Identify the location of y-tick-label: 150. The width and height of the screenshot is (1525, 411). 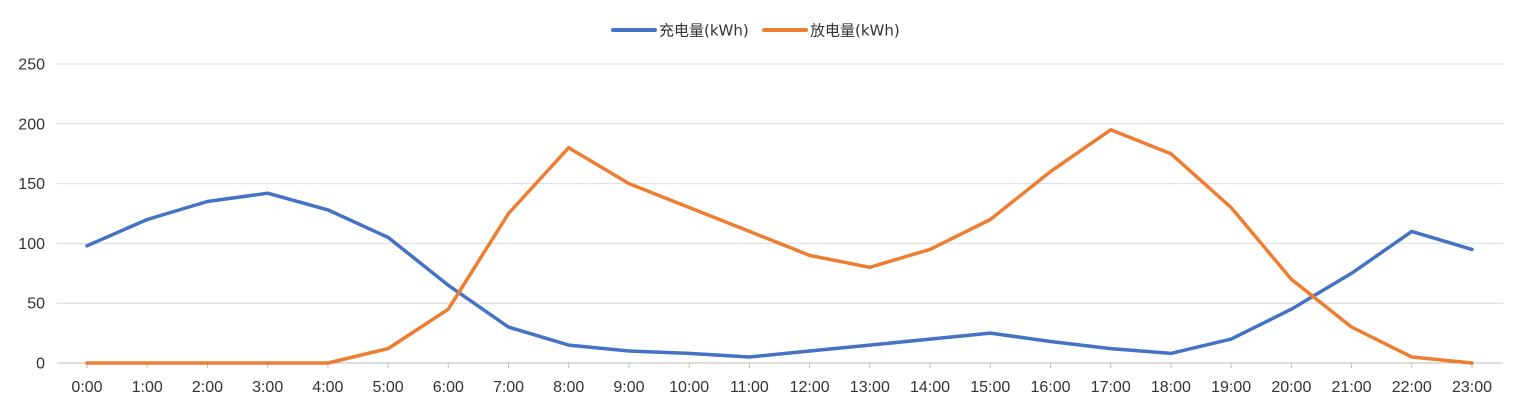
(31, 184).